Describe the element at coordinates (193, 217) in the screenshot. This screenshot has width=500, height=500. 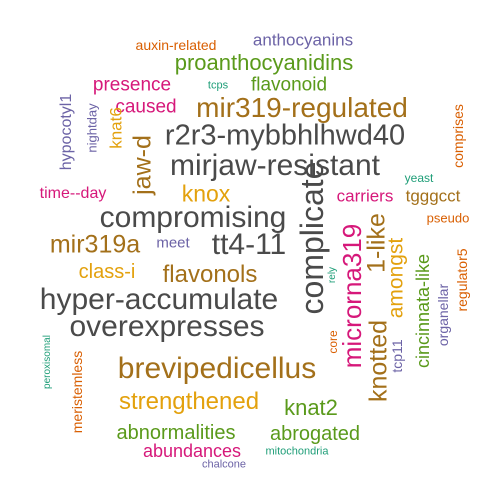
I see `word-compromising: compromising` at that location.